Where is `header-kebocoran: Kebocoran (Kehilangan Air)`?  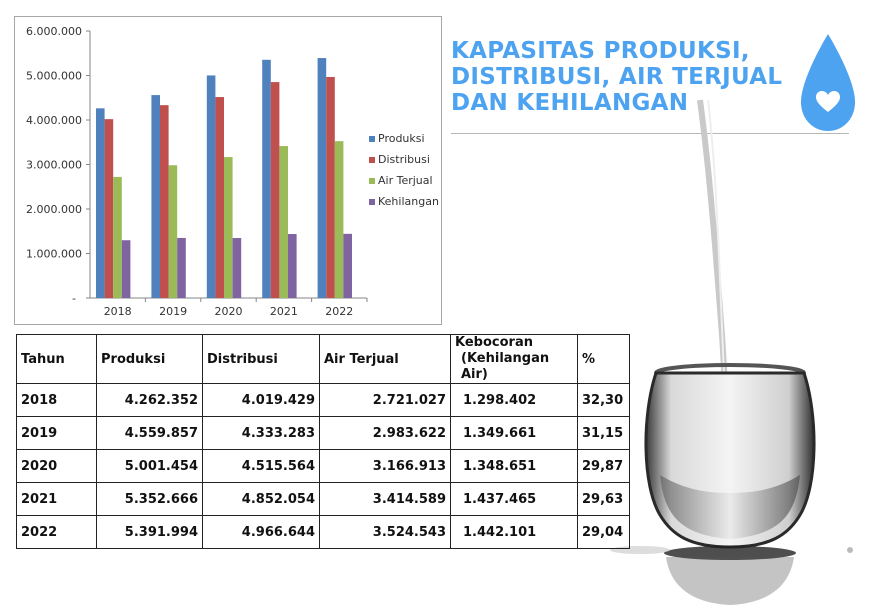 header-kebocoran: Kebocoran (Kehilangan Air) is located at coordinates (514, 359).